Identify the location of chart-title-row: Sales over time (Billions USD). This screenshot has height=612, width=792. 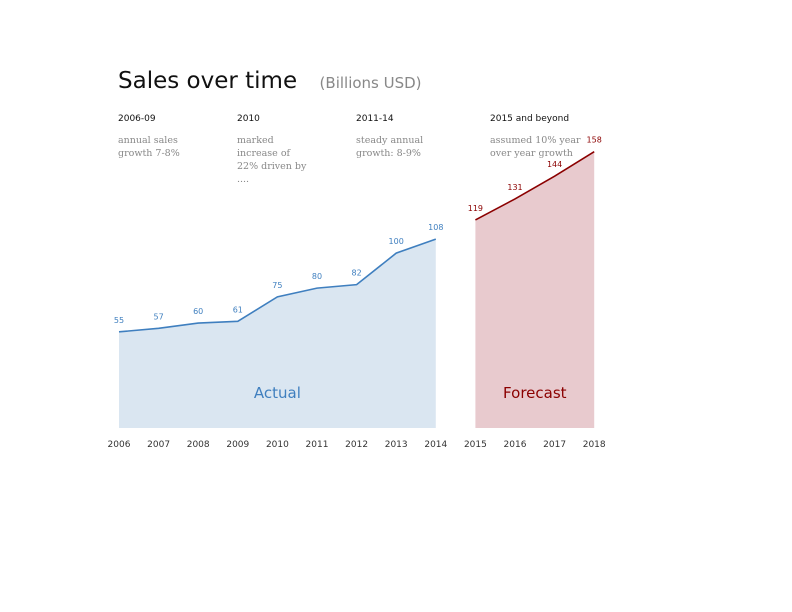
(270, 81).